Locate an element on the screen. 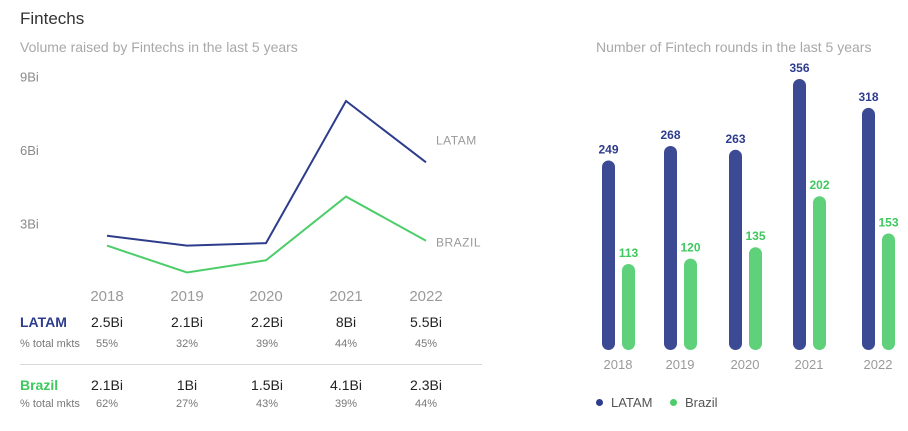  table-pct-cell: 43% is located at coordinates (267, 404).